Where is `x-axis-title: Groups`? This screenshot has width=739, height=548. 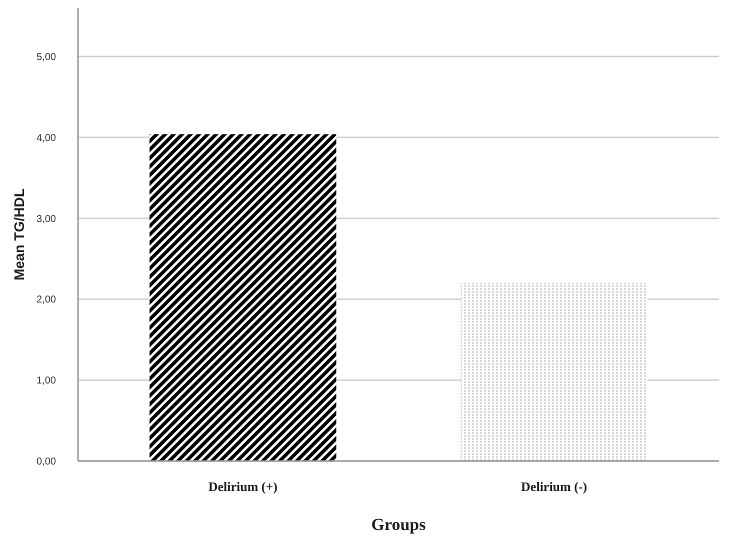 x-axis-title: Groups is located at coordinates (398, 524).